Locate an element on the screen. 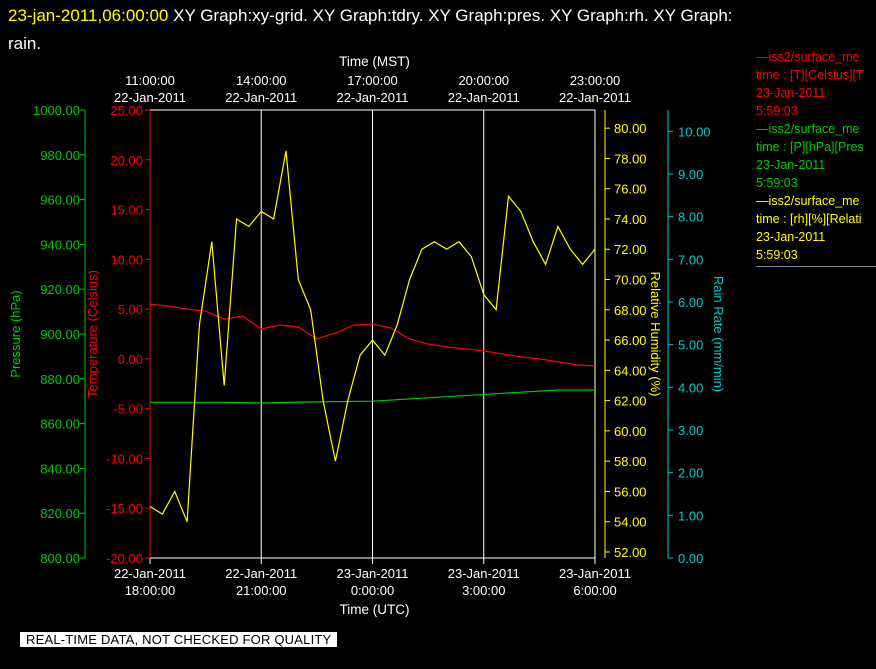  x-tick-time: 6:00:00 is located at coordinates (594, 590).